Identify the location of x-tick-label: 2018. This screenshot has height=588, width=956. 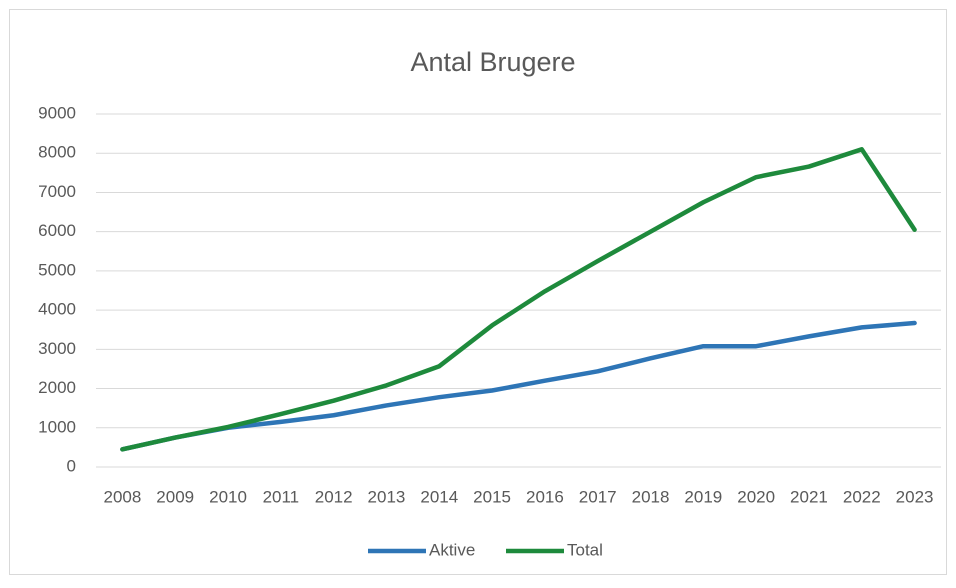
(651, 496).